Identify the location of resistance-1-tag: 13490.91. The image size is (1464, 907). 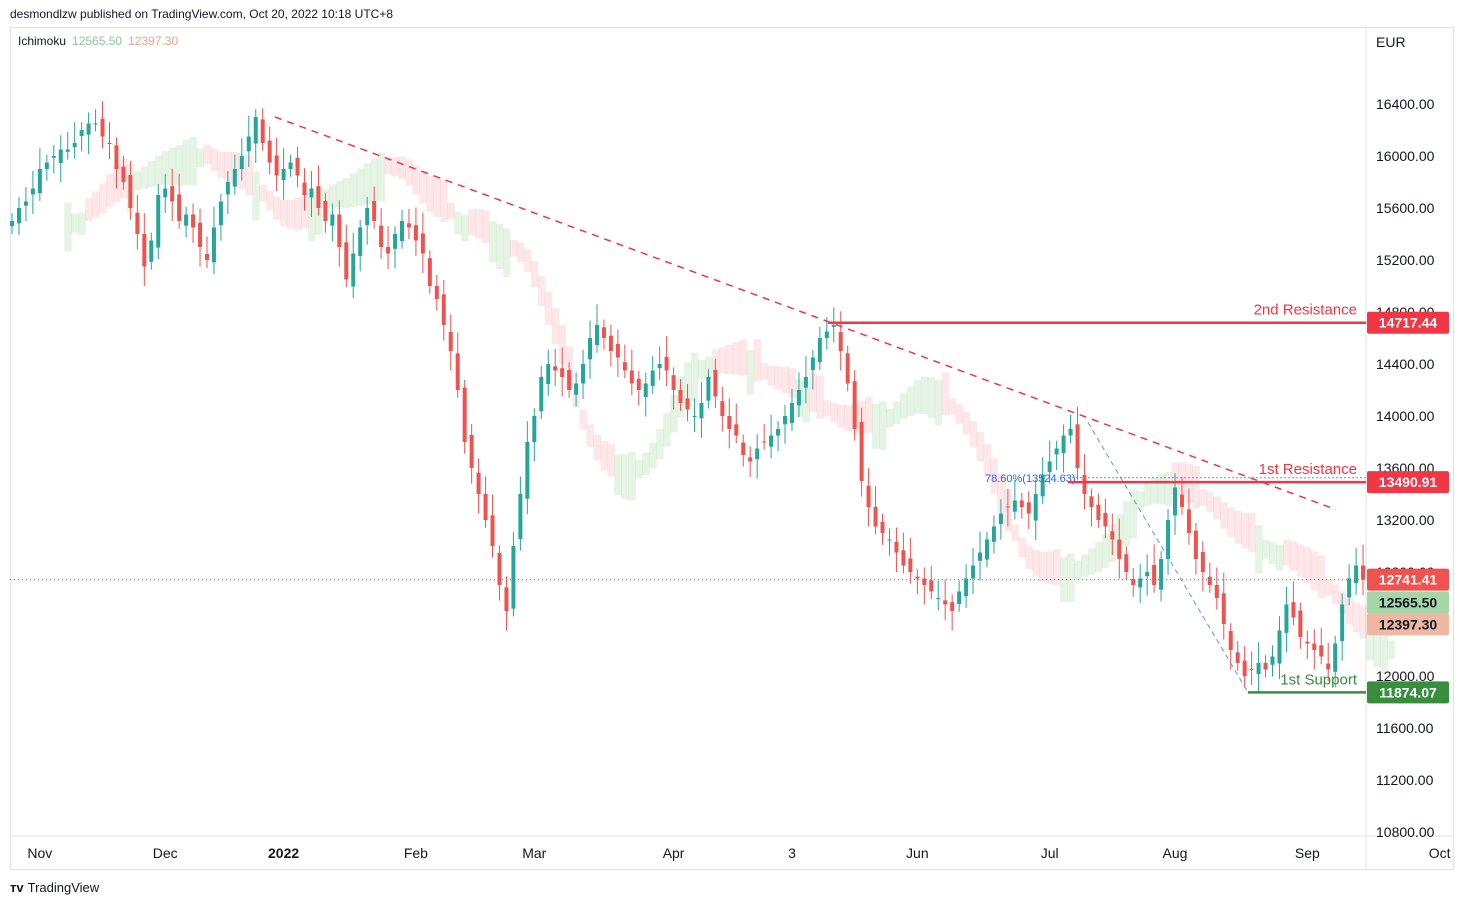
(1408, 482).